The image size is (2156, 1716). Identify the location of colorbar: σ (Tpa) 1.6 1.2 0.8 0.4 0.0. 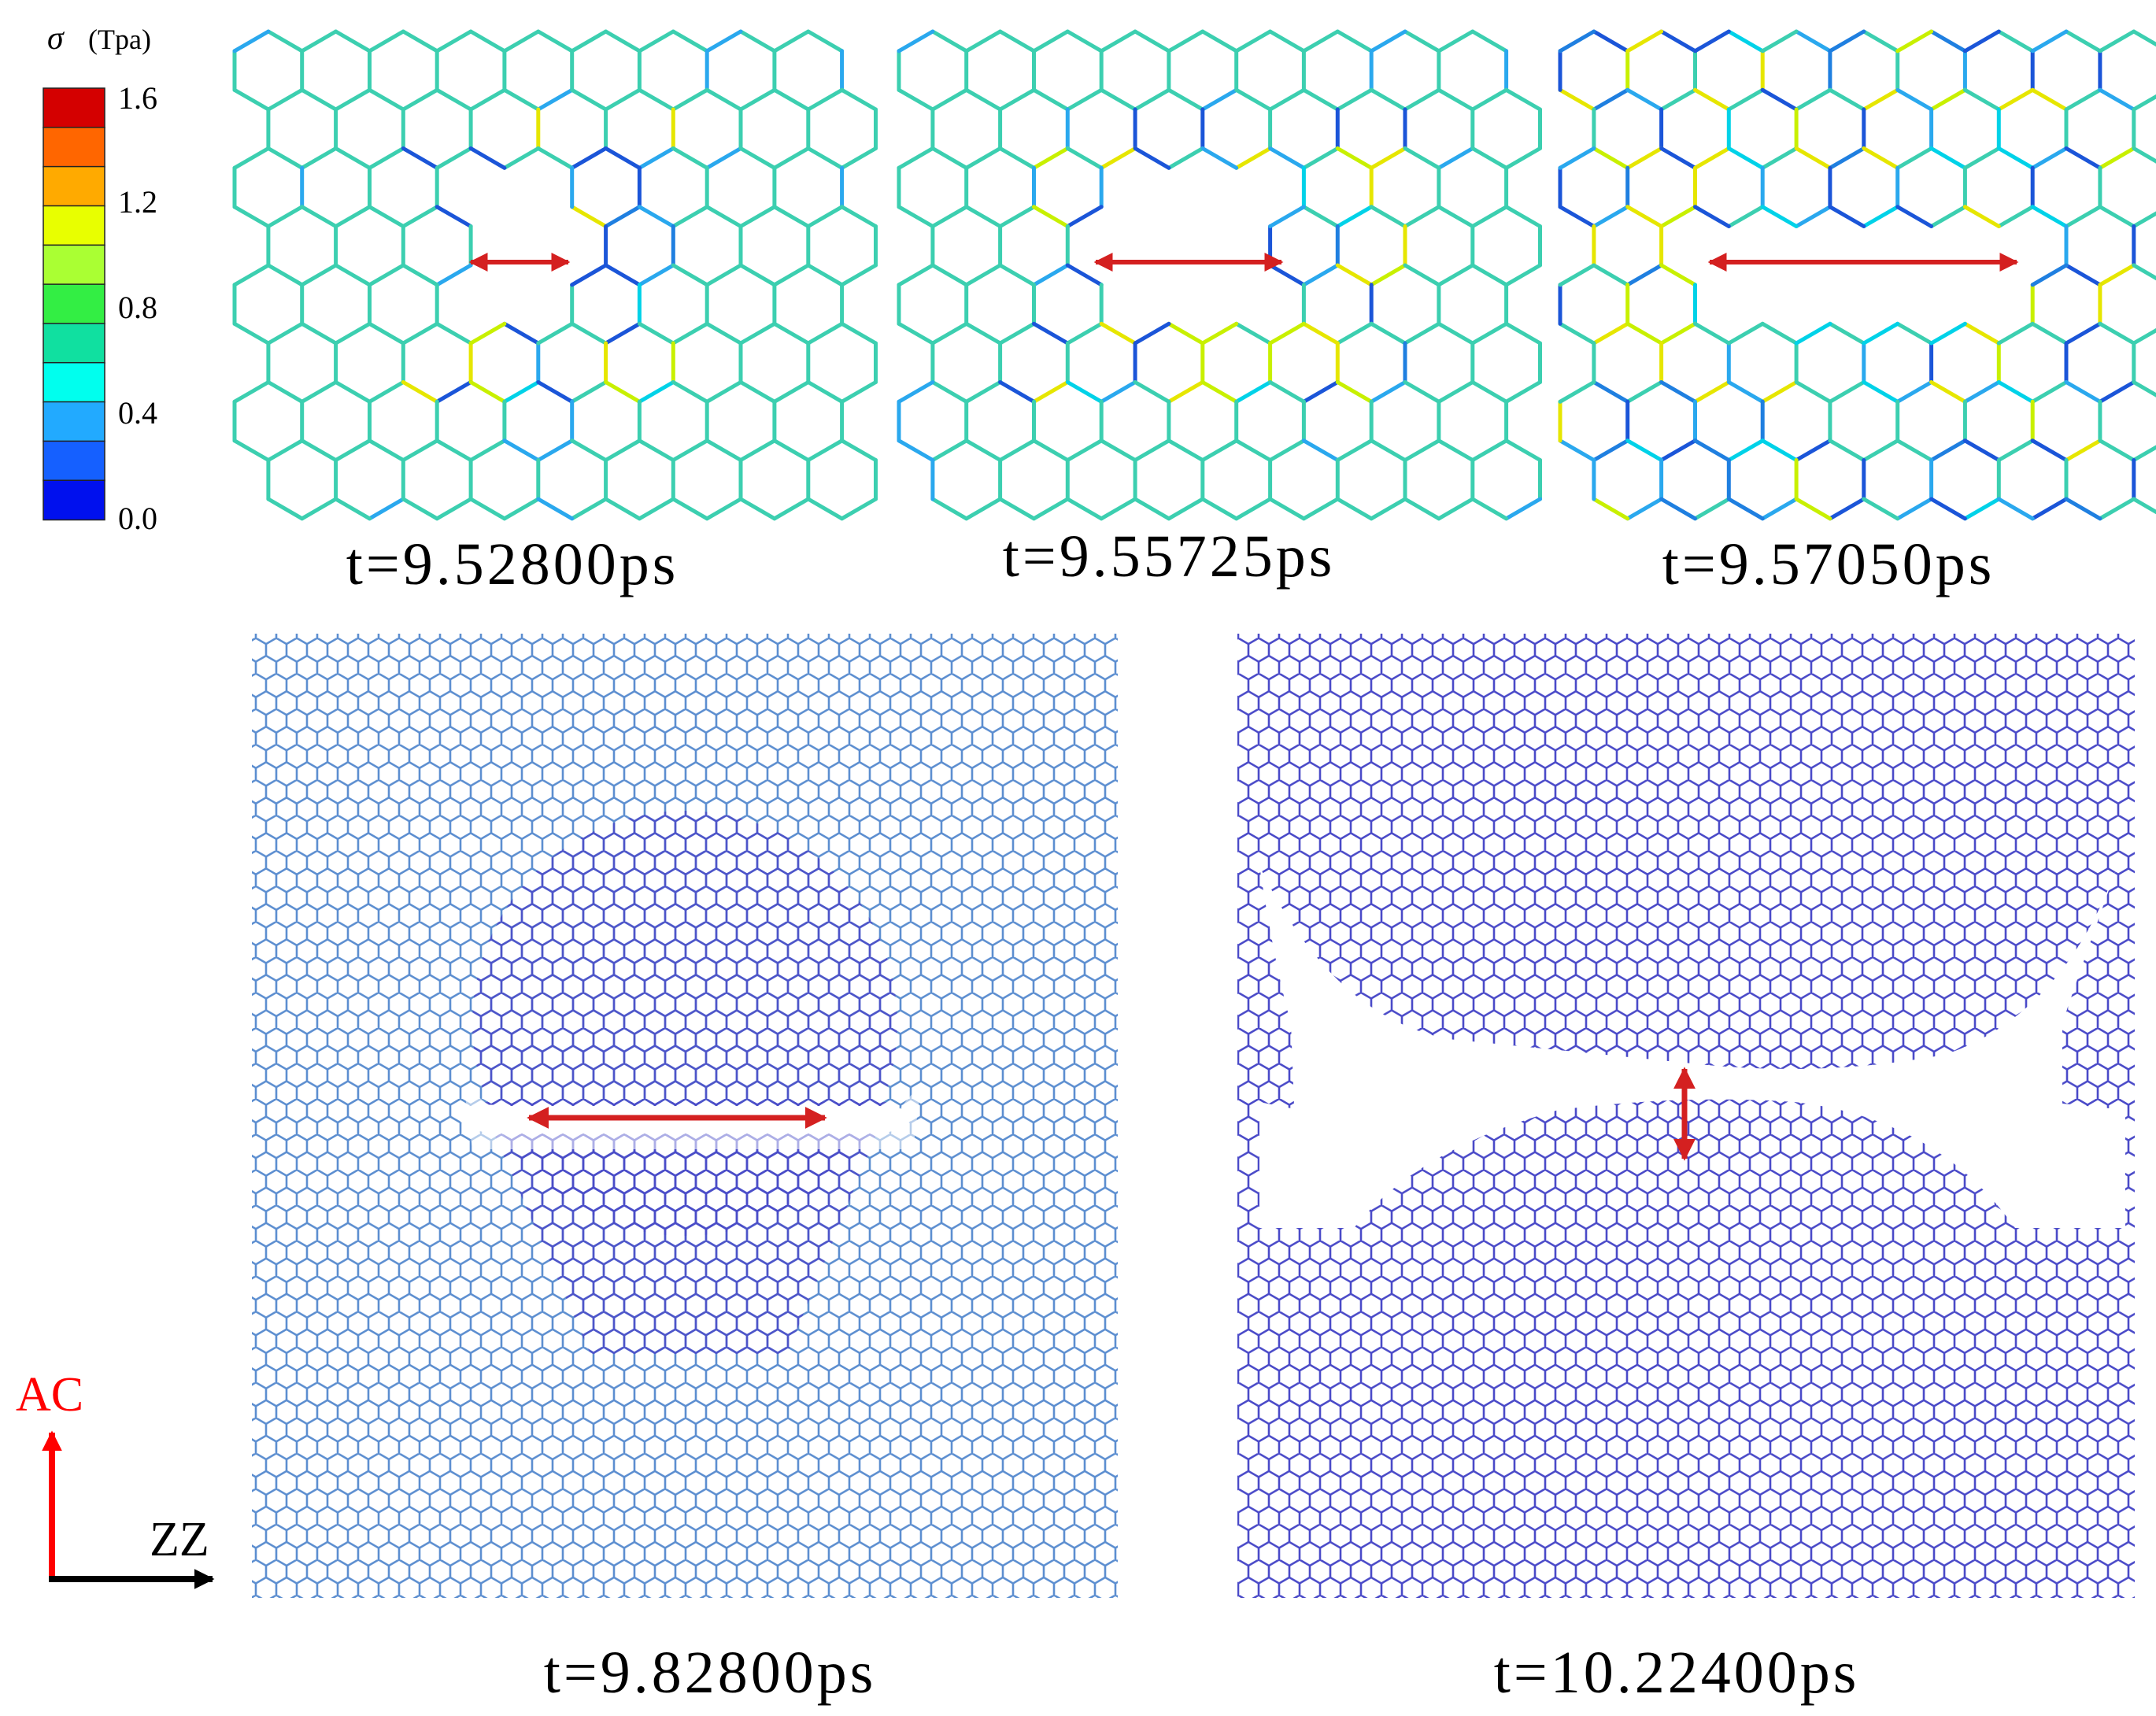
(100, 278).